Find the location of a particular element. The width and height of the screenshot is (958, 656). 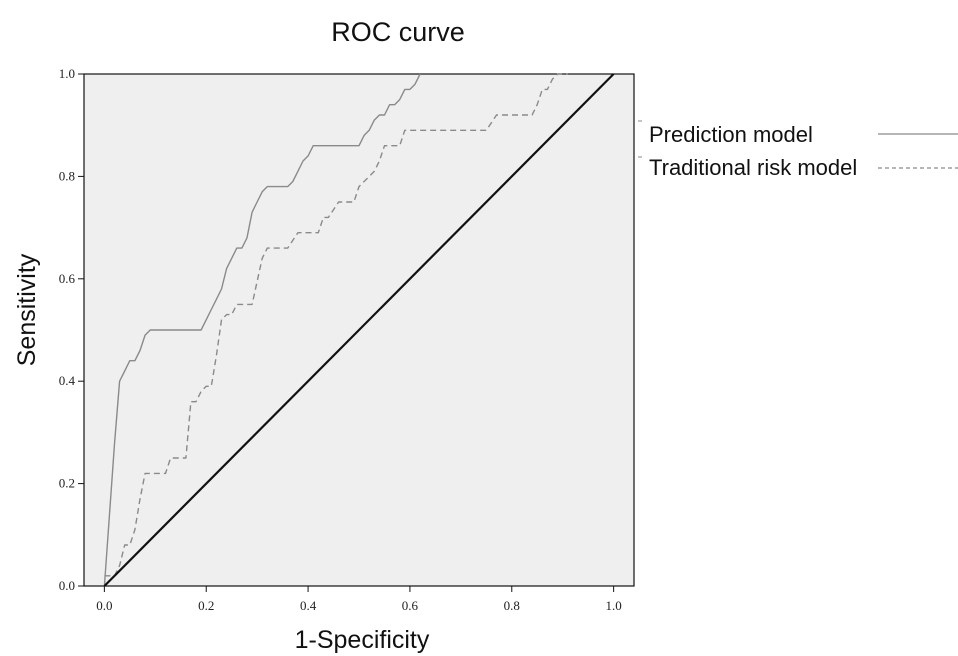

y-axis-title: Sensitivity is located at coordinates (27, 309).